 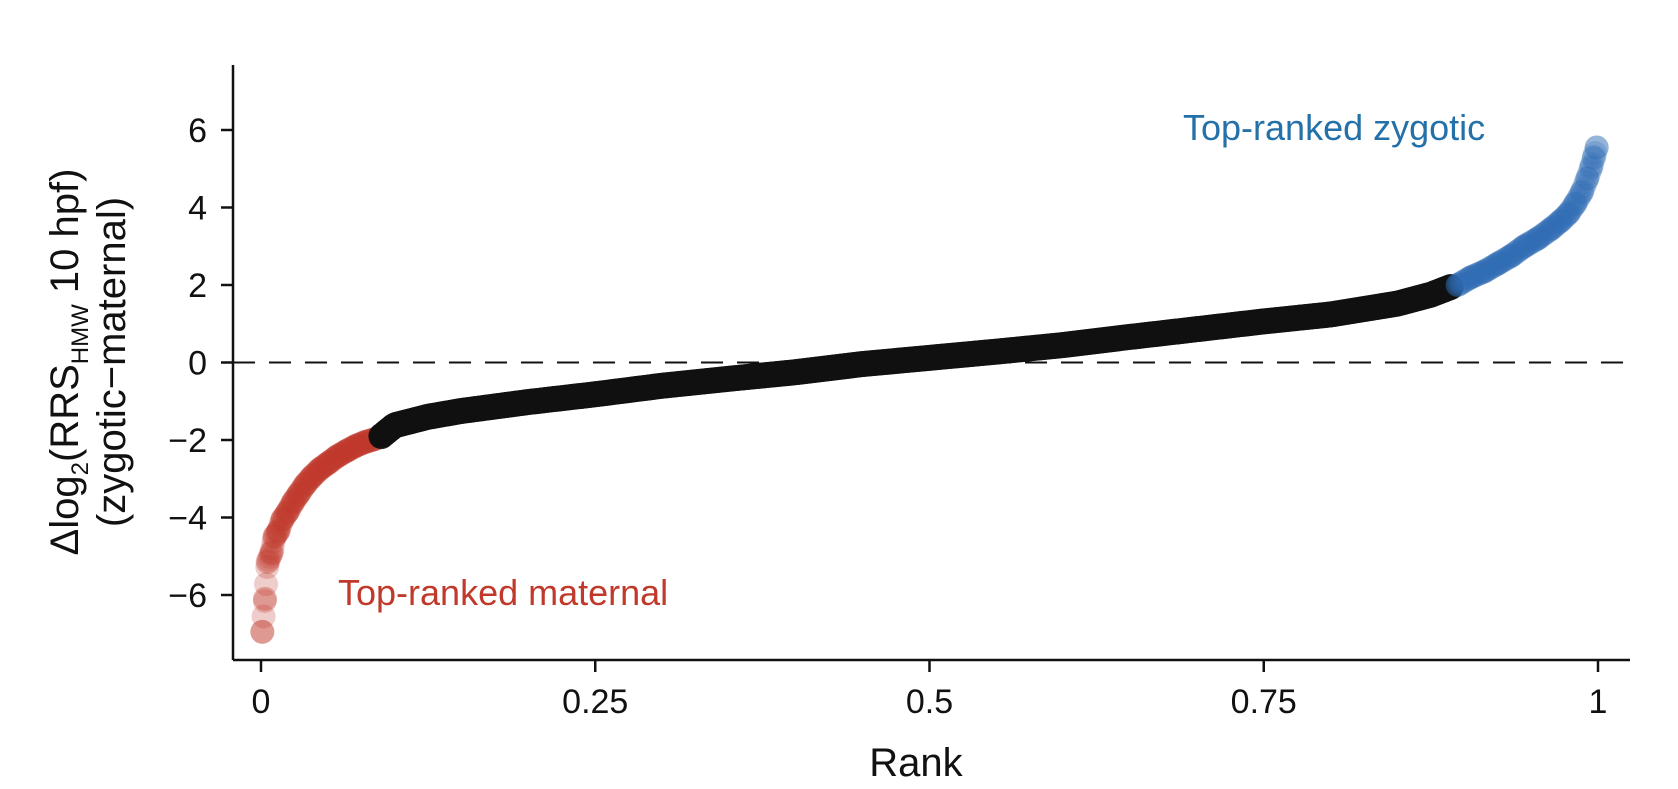 What do you see at coordinates (65, 413) in the screenshot?
I see `y-title-mid: (RRS` at bounding box center [65, 413].